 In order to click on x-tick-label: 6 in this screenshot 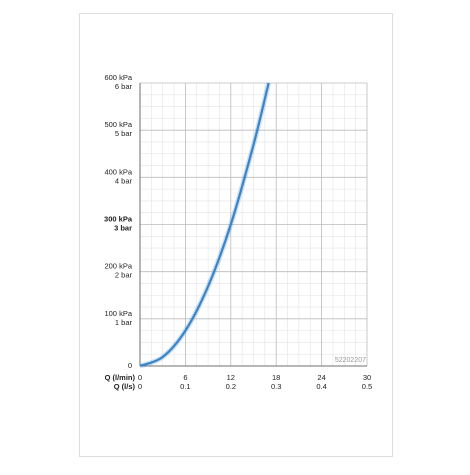, I will do `click(185, 377)`.